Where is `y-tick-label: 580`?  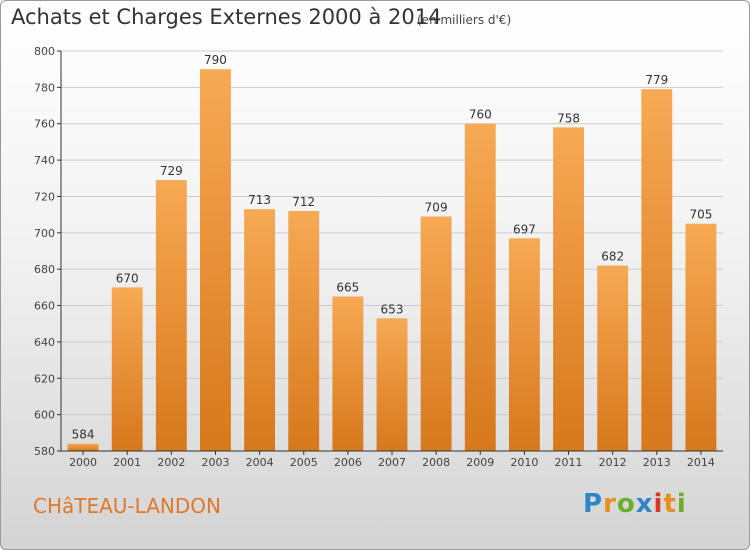 y-tick-label: 580 is located at coordinates (44, 451).